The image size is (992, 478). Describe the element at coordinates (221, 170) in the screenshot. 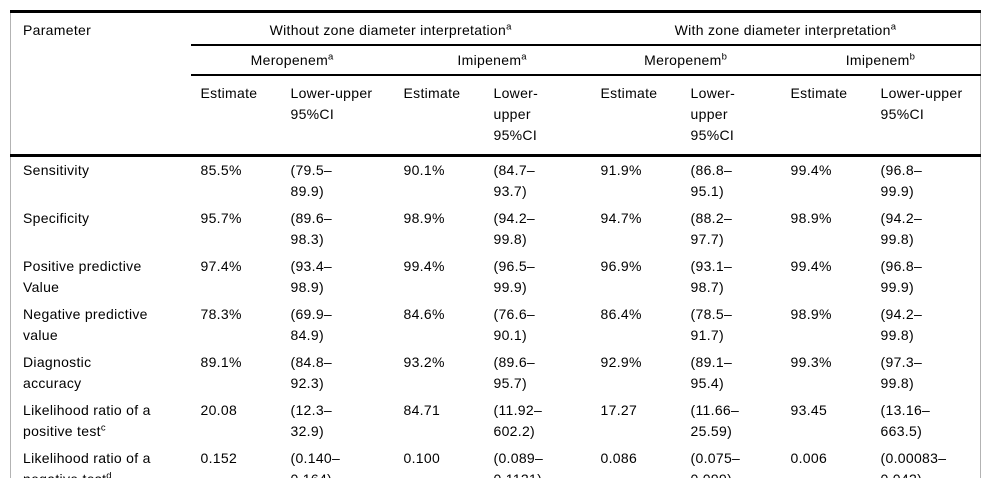

I see `estimate-cell: 85.5%` at that location.